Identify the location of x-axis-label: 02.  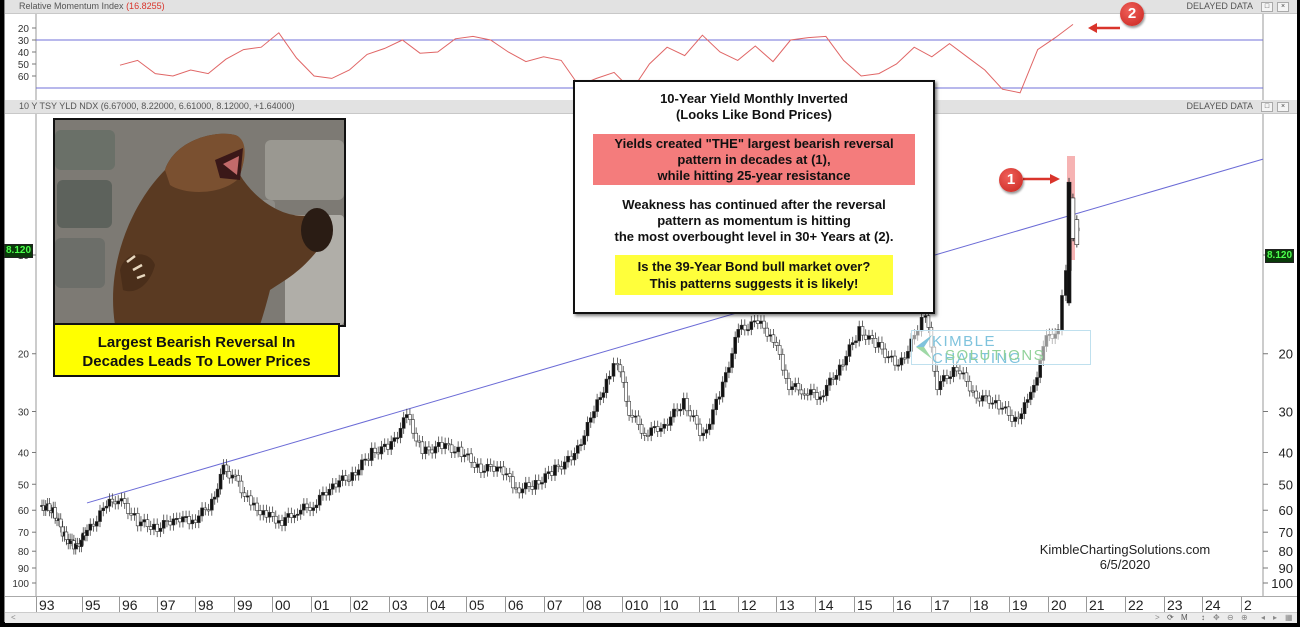
(369, 605).